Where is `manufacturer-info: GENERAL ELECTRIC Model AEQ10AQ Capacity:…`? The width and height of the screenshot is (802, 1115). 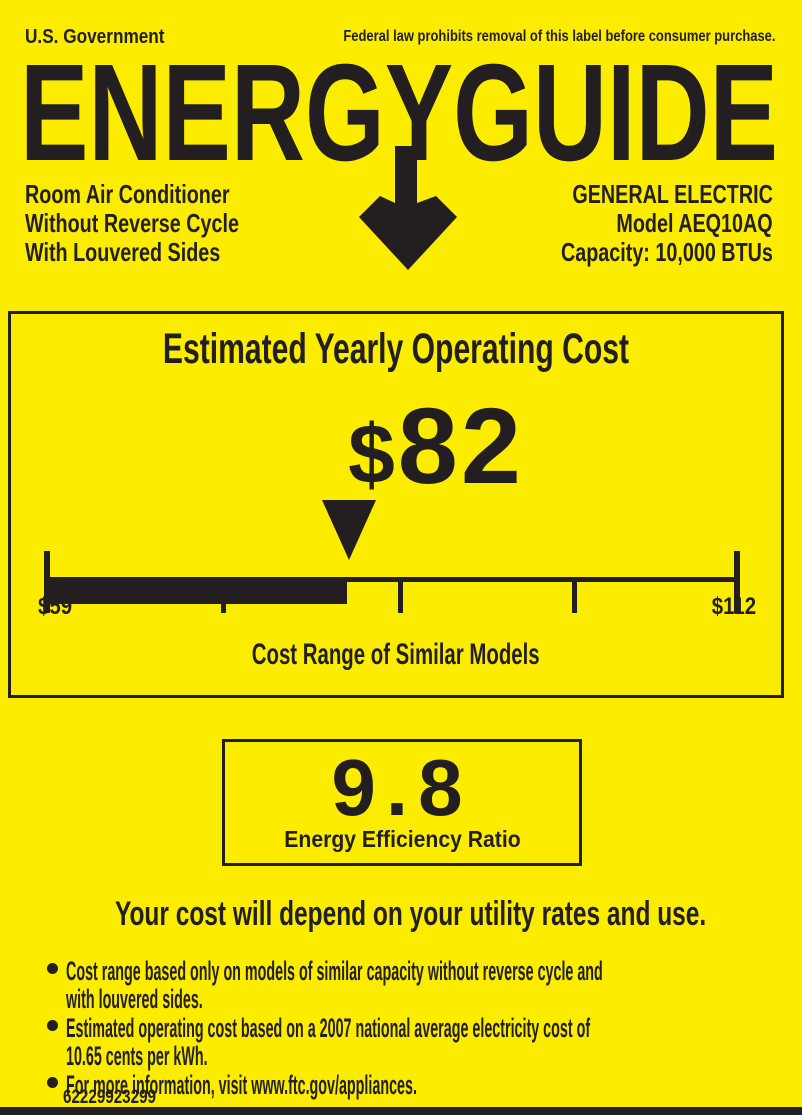
manufacturer-info: GENERAL ELECTRIC Model AEQ10AQ Capacity:… is located at coordinates (633, 223).